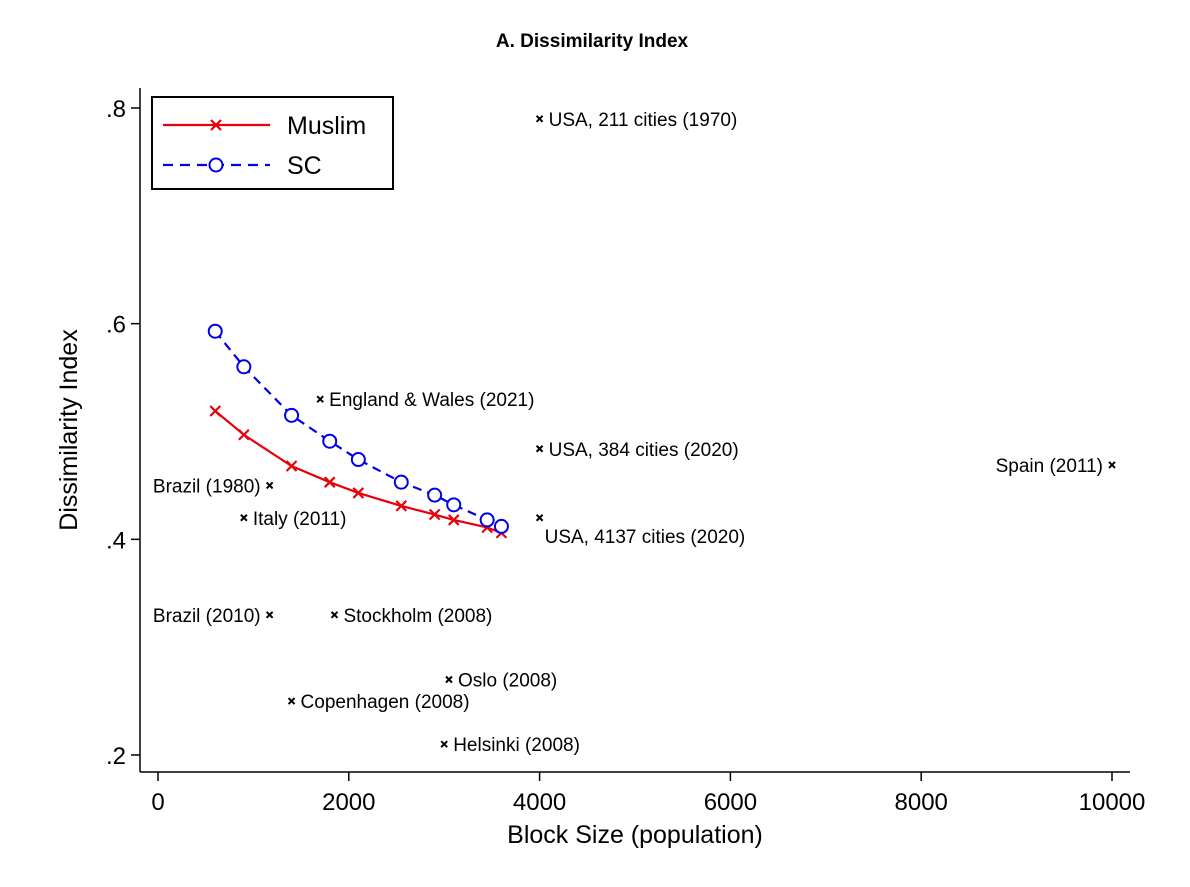  I want to click on annotation-label: Brazil (2010), so click(207, 616).